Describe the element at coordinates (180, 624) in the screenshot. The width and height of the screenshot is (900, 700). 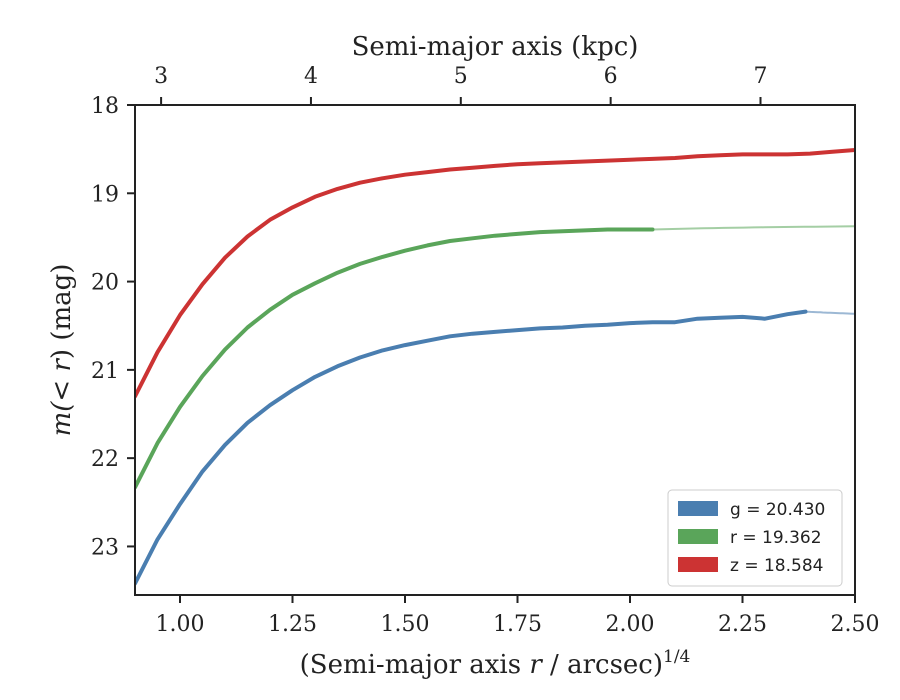
I see `bottom-tick-label: 1.00` at that location.